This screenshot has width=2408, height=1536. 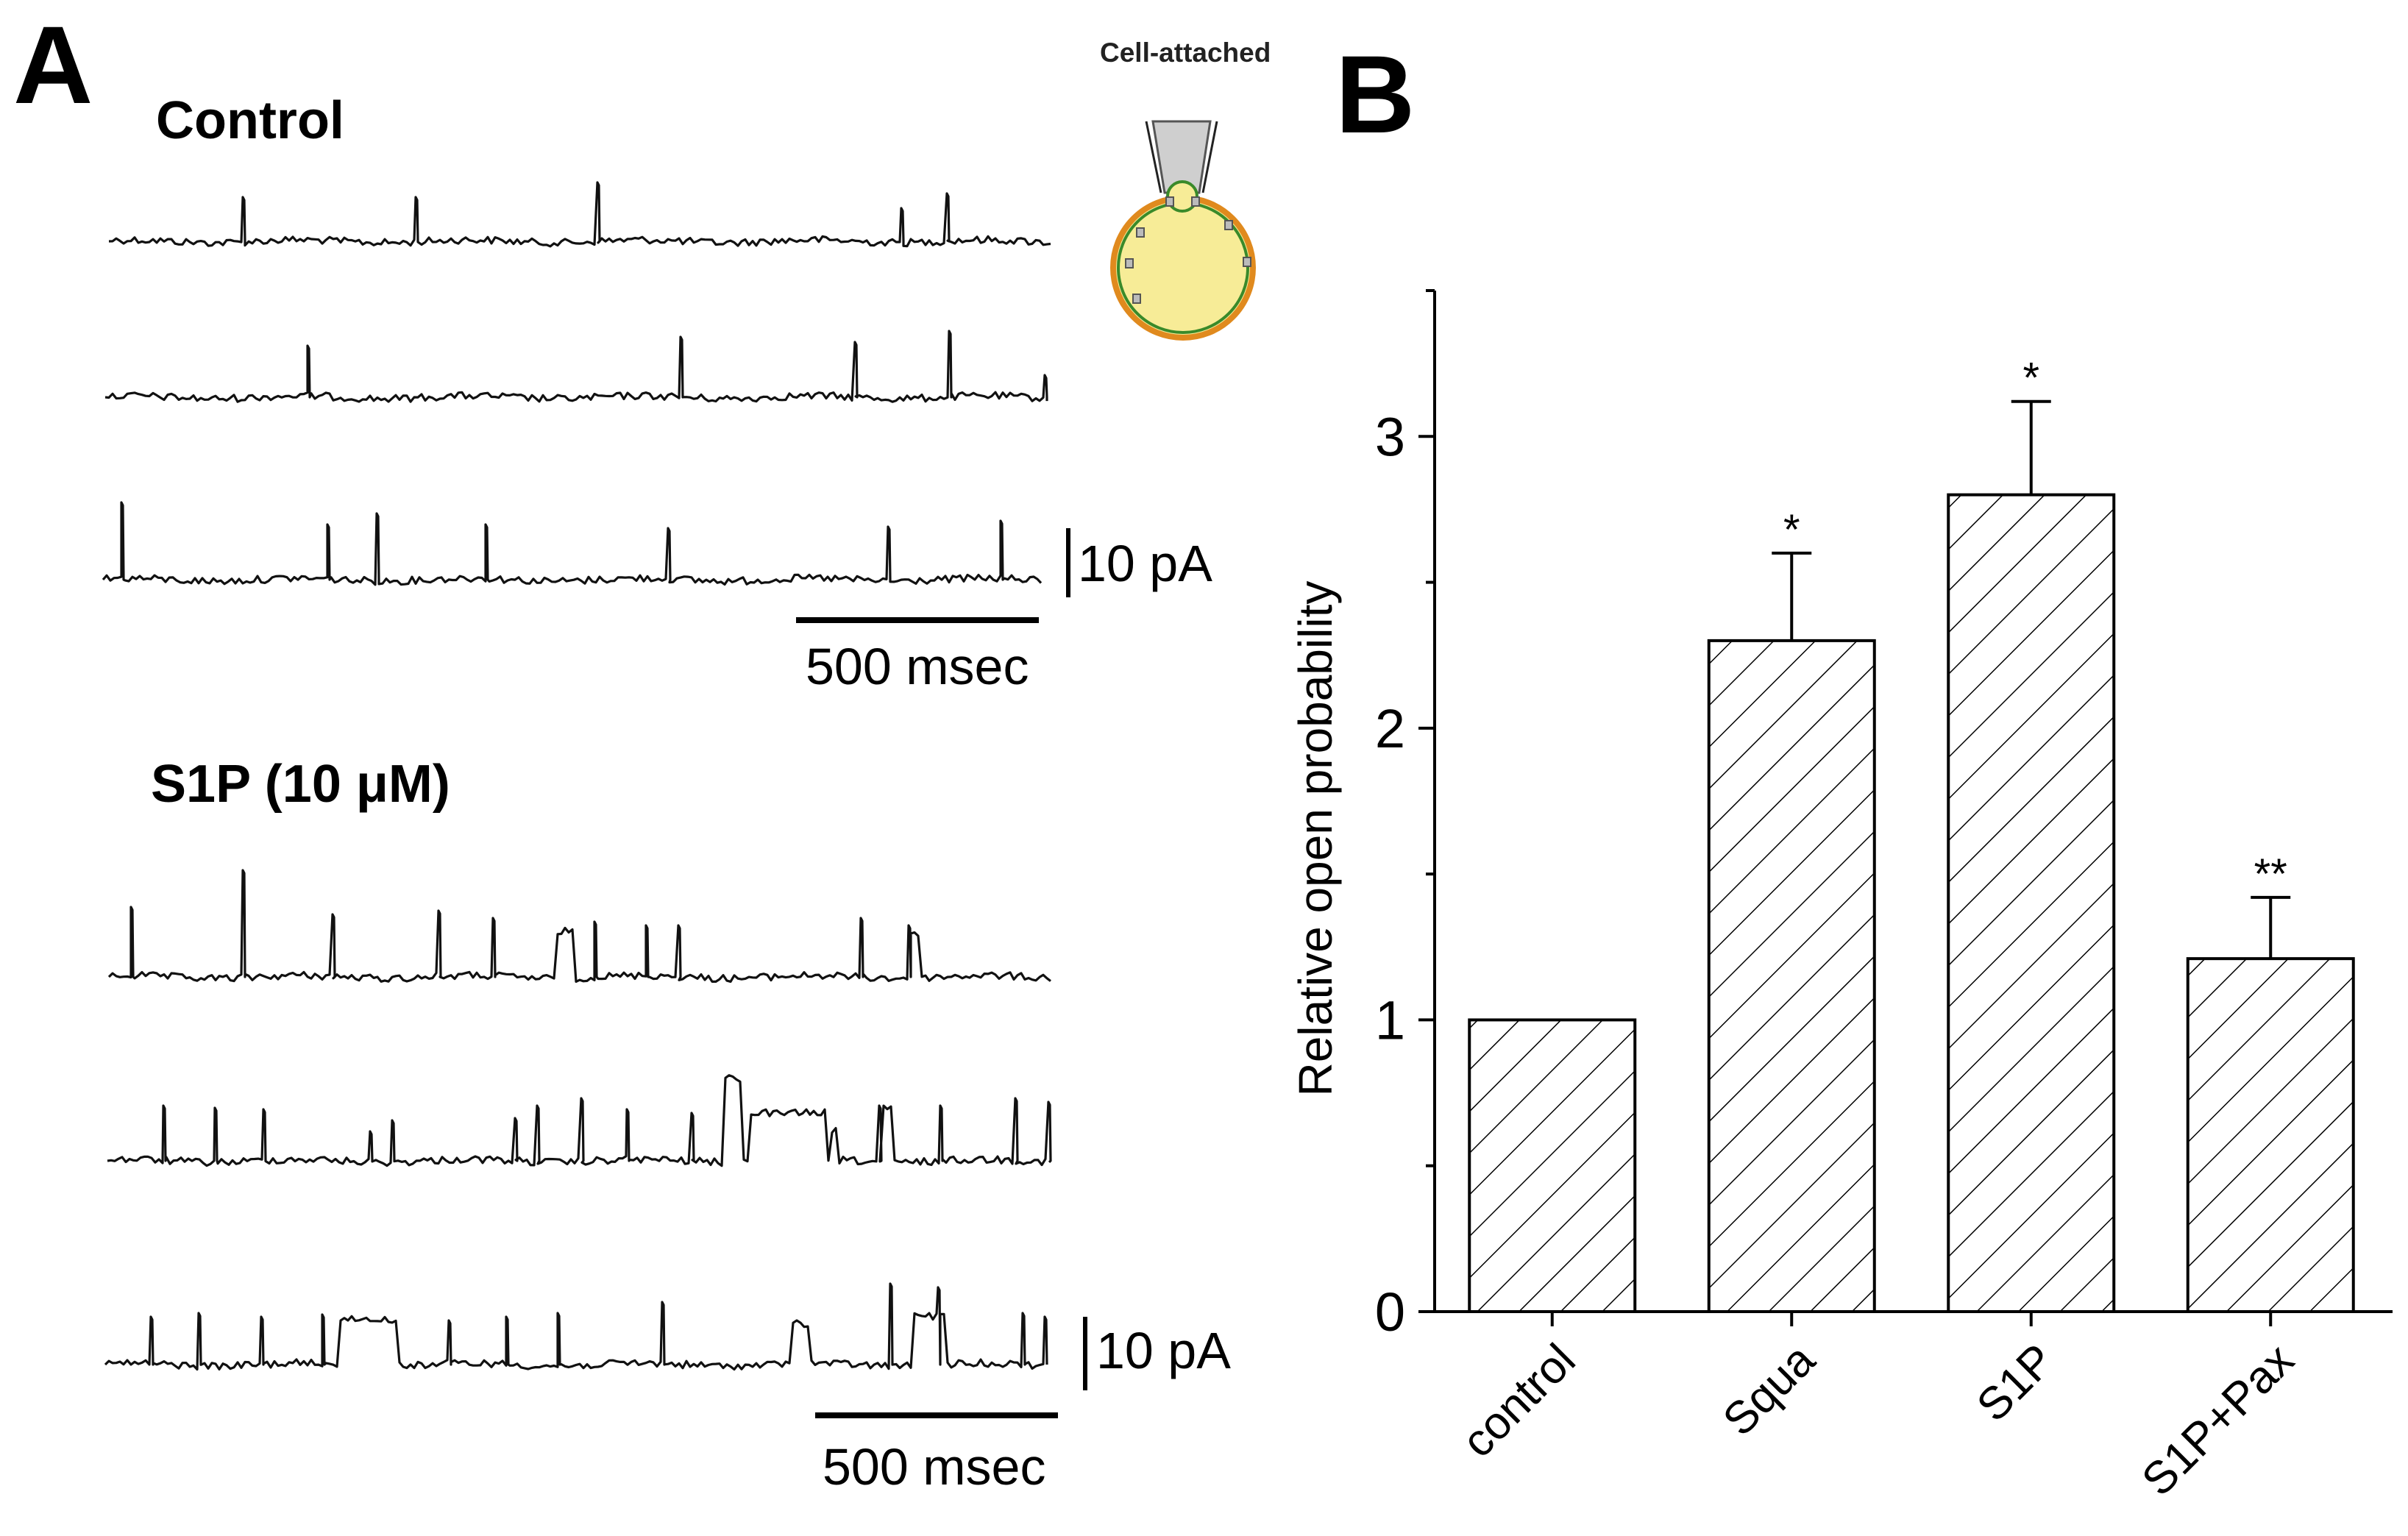 What do you see at coordinates (1188, 250) in the screenshot?
I see `channel-icons` at bounding box center [1188, 250].